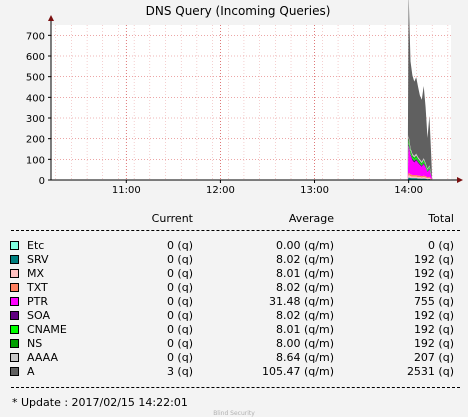 This screenshot has height=417, width=468. I want to click on table-row: PTR 0 (q) 31.48 (q/m) 755 (q), so click(234, 302).